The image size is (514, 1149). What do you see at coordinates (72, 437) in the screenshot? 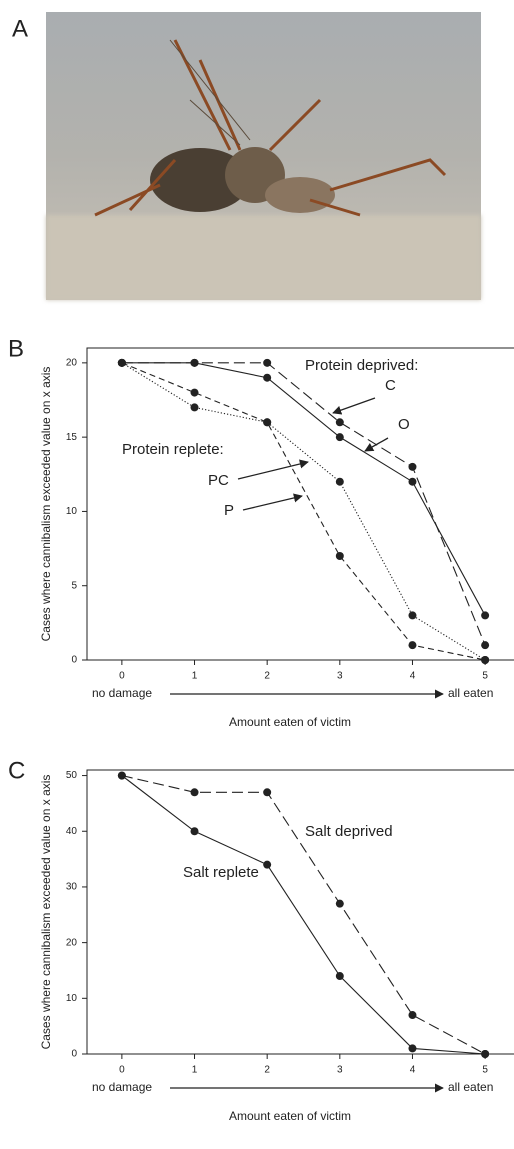
I see `y-tick-label: 15` at bounding box center [72, 437].